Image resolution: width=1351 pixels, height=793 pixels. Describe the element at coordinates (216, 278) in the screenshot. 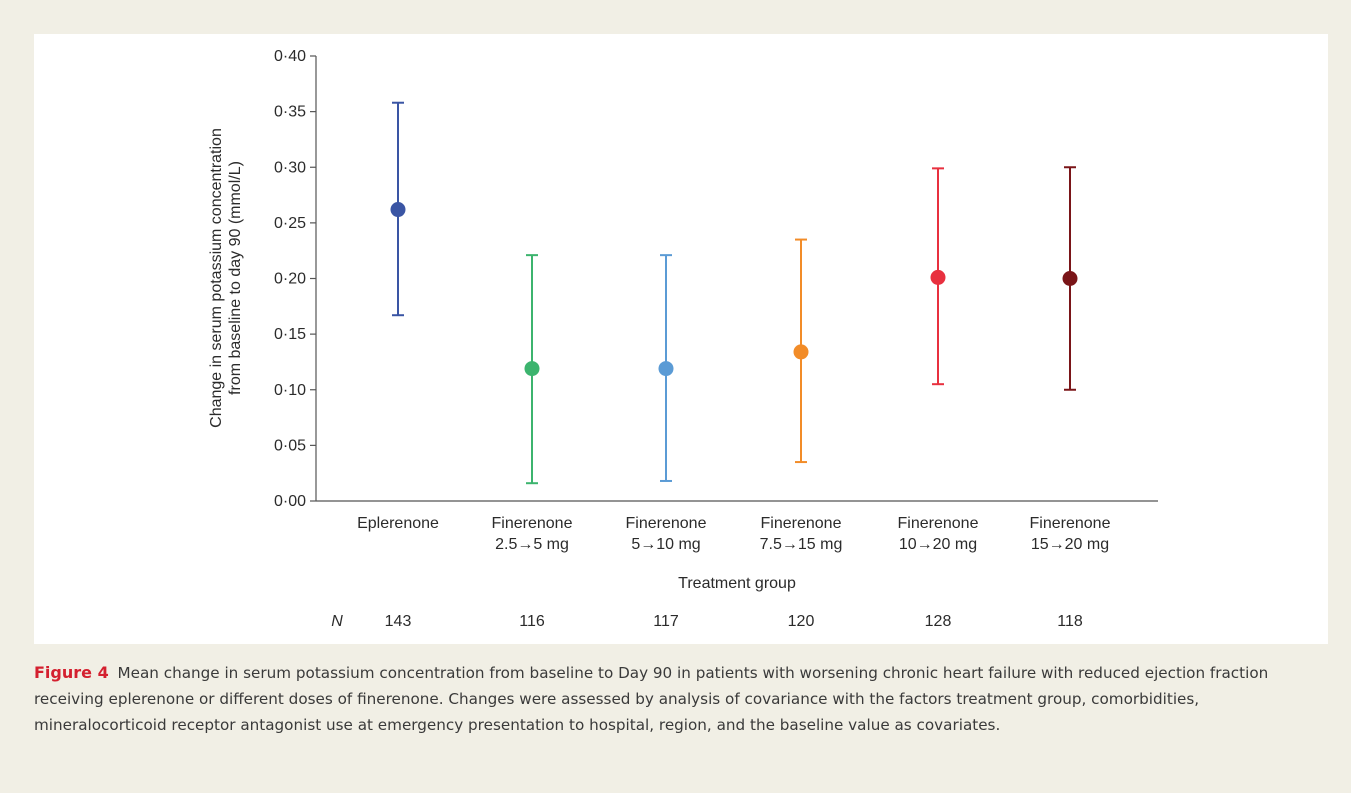

I see `y-axis-title-line: Change in serum potassium concentration` at that location.